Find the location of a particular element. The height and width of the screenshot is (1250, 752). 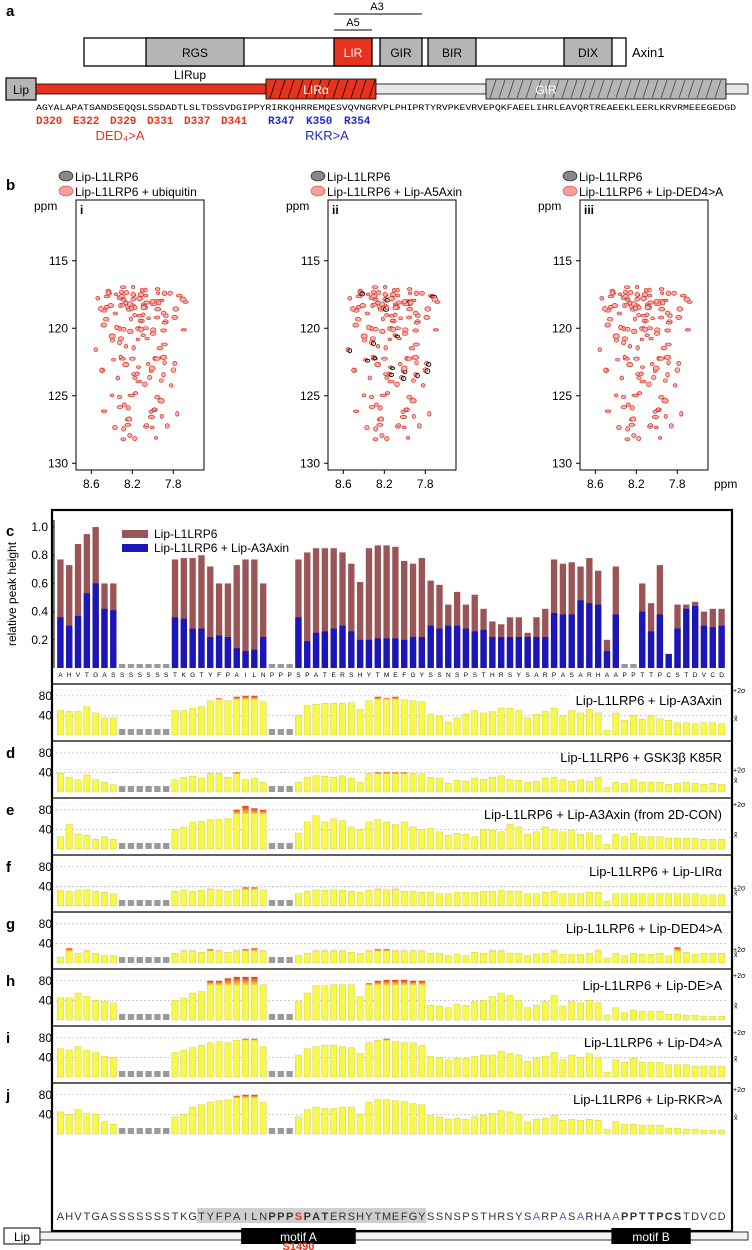

acidic-residue-labels: D320 E322 D329 D331 D337 D341 R347 K350 R354 is located at coordinates (203, 122).